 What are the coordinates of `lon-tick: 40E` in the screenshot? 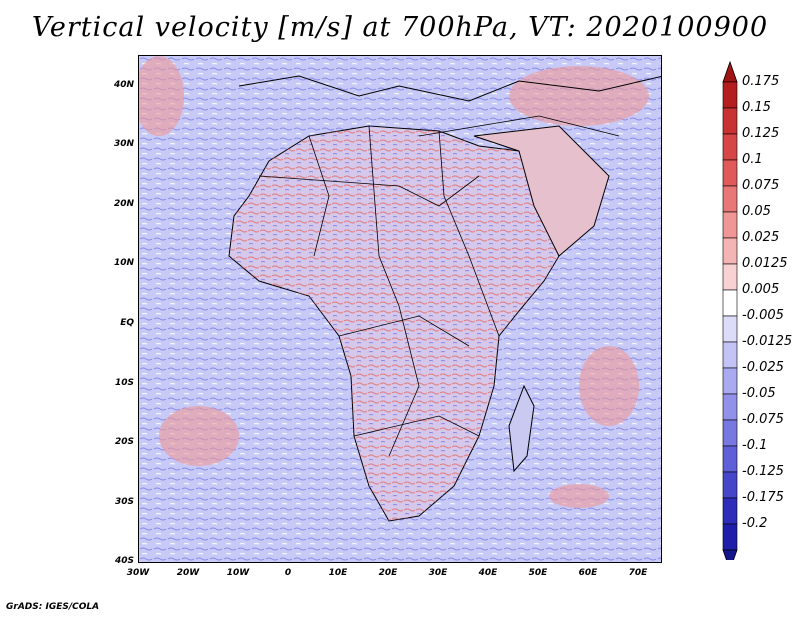 It's located at (488, 573).